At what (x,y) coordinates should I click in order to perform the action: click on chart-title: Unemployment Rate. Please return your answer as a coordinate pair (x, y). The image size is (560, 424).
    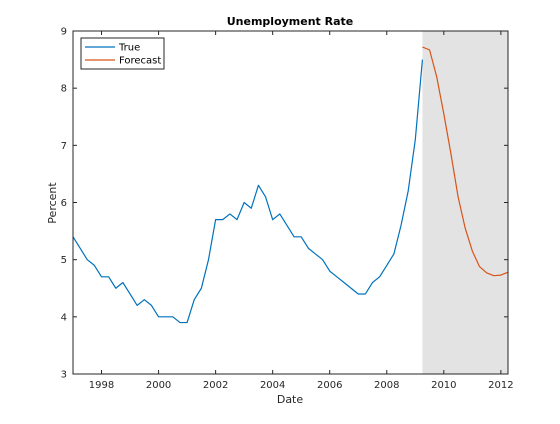
    Looking at the image, I should click on (290, 21).